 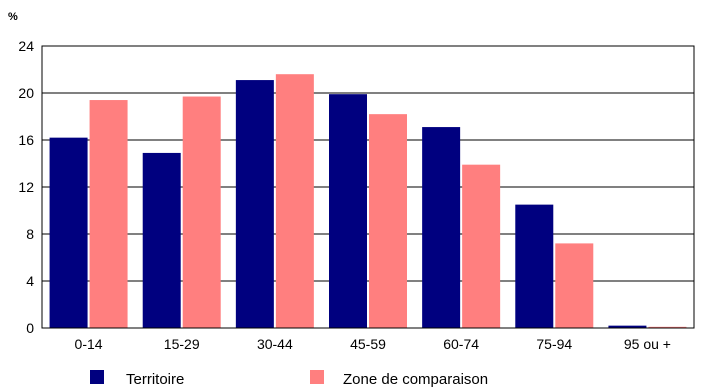 I want to click on y-tick-label: 8, so click(x=30, y=234).